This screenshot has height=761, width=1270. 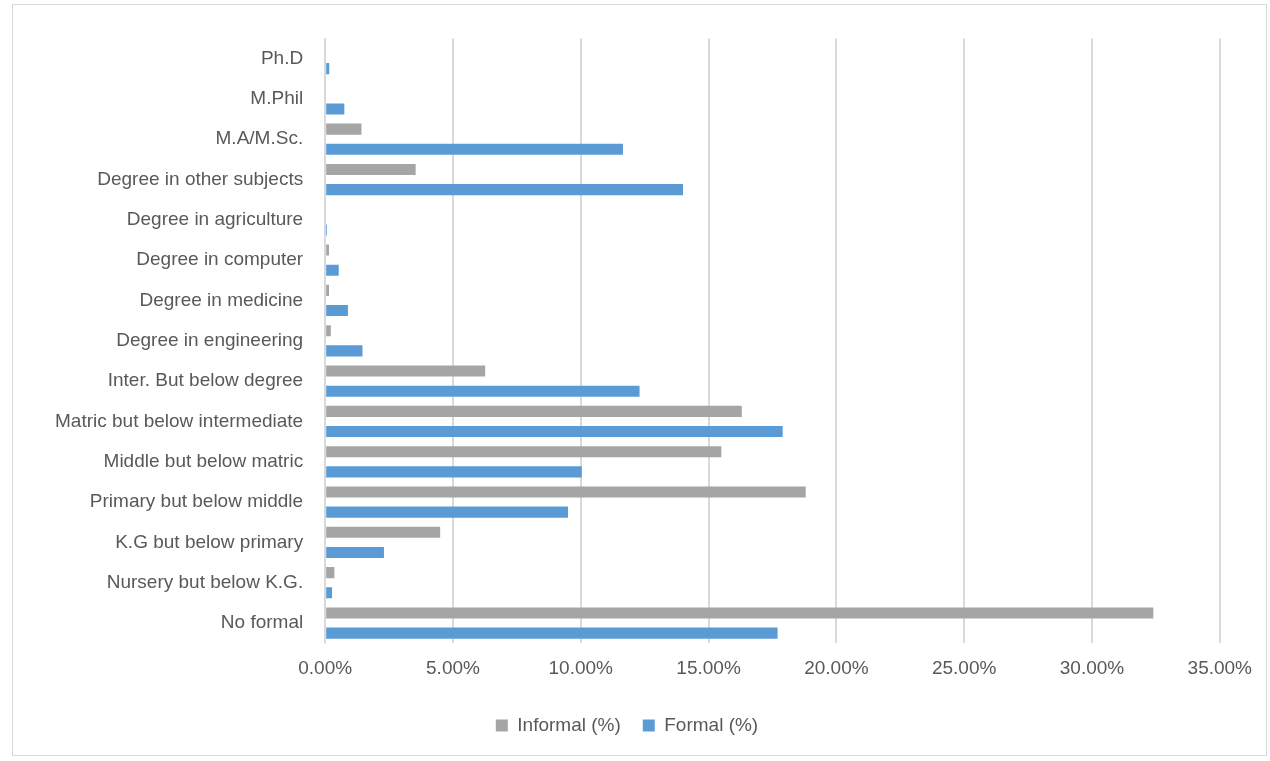 What do you see at coordinates (262, 622) in the screenshot?
I see `y-tick-label: No formal` at bounding box center [262, 622].